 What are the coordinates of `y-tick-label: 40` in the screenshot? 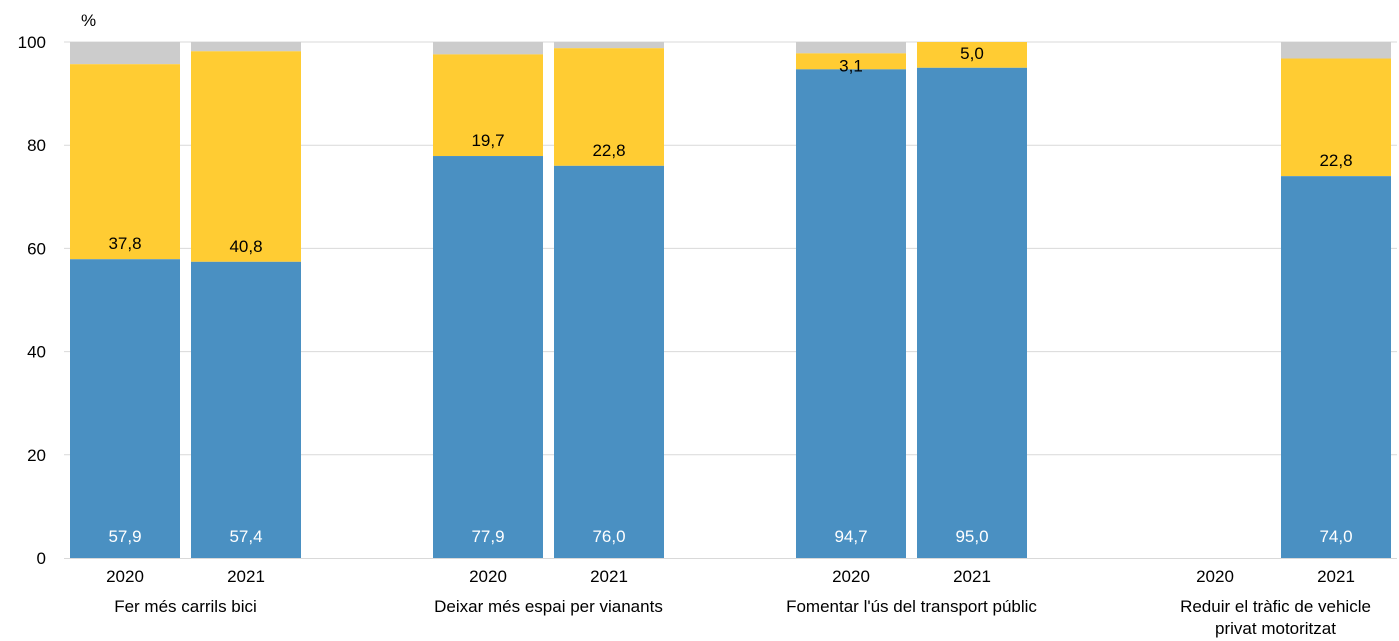 It's located at (36, 352).